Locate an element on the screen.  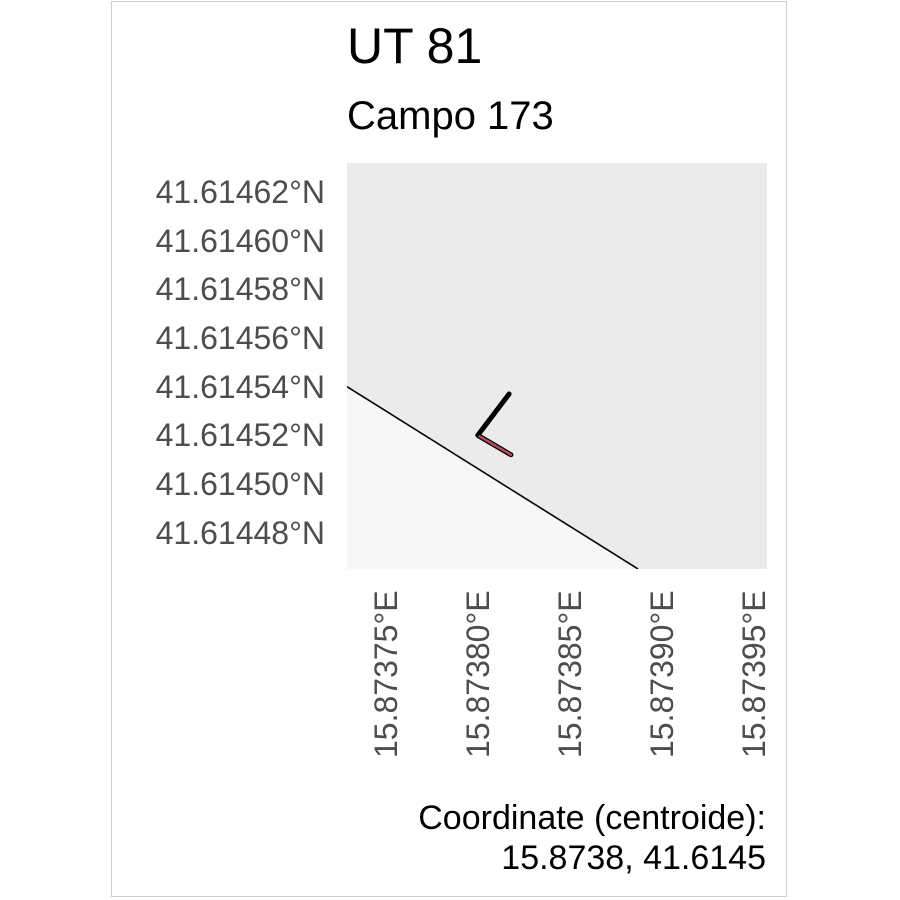
lat-tick-label: 41.61462°N is located at coordinates (240, 192).